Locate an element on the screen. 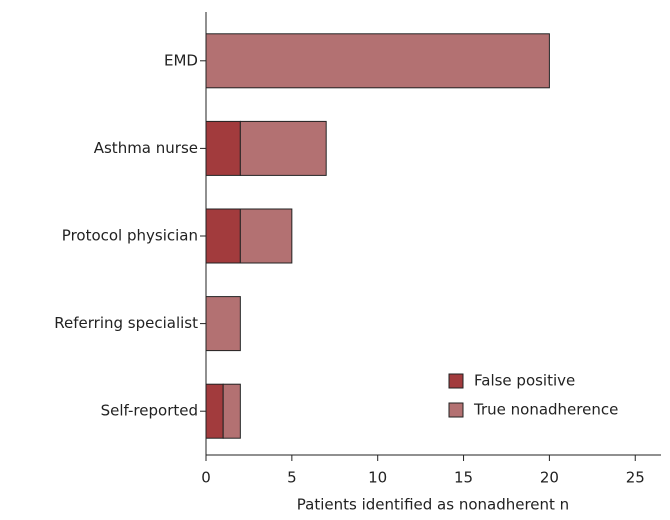 This screenshot has height=520, width=670. x-tick-label: 20 is located at coordinates (549, 478).